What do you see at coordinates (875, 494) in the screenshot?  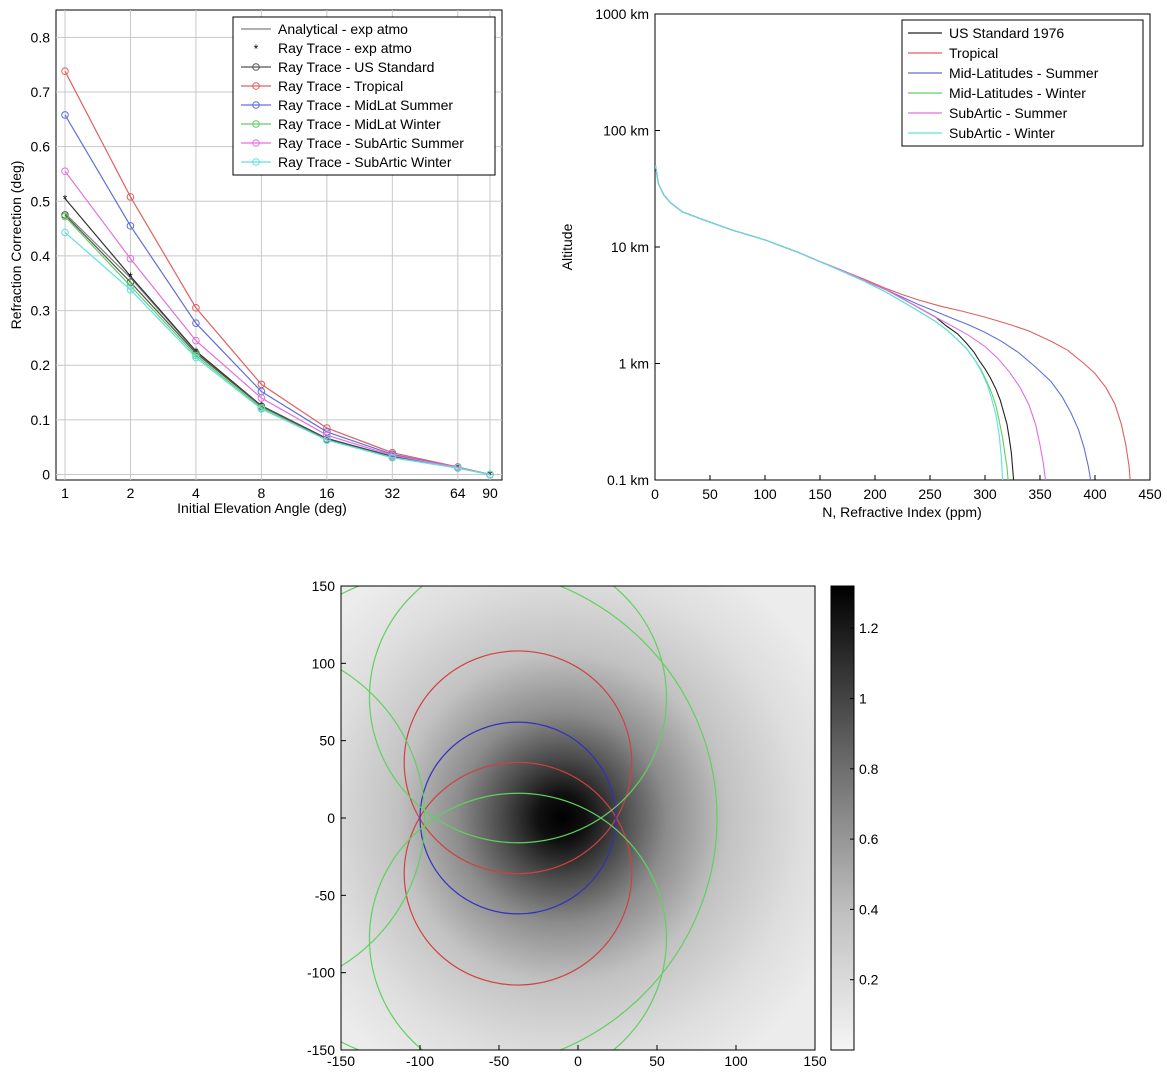 I see `x-tick-label: 200` at bounding box center [875, 494].